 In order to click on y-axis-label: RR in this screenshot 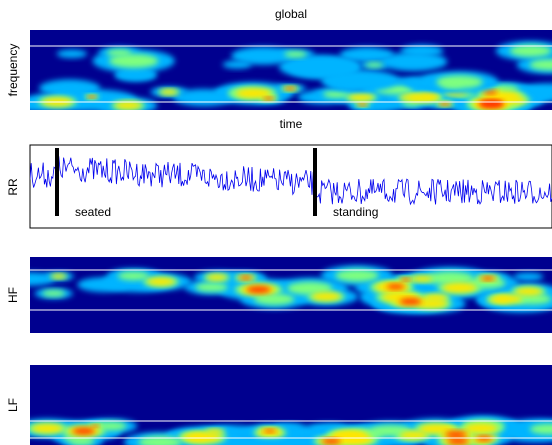, I will do `click(13, 187)`.